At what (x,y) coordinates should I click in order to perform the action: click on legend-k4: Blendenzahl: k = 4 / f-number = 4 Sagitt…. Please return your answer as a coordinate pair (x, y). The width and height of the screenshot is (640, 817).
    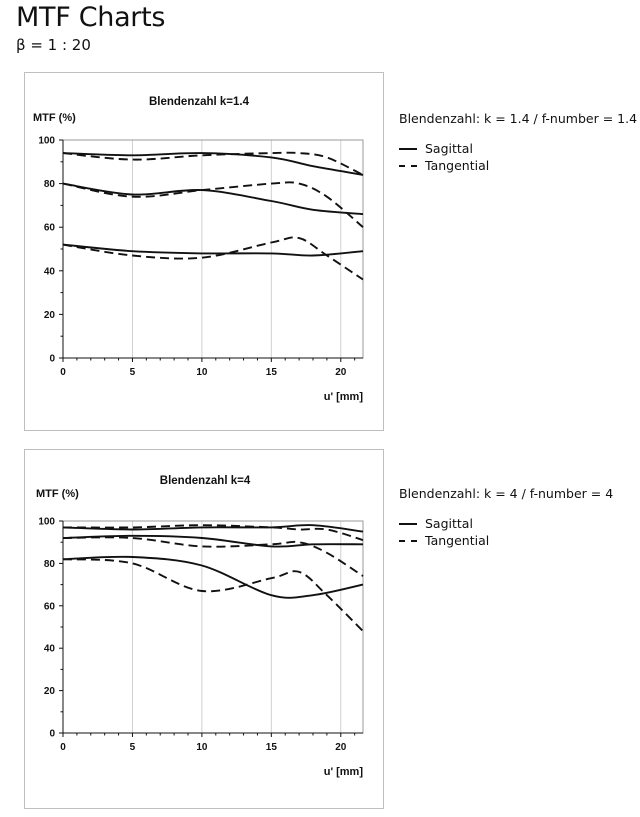
    Looking at the image, I should click on (506, 517).